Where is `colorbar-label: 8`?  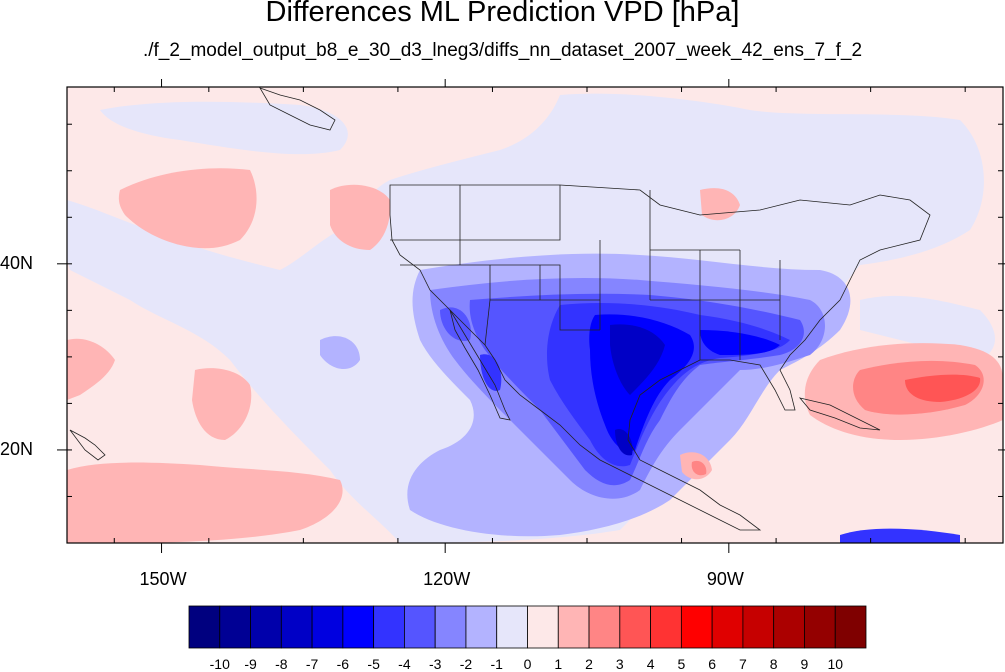
colorbar-label: 8 is located at coordinates (774, 664).